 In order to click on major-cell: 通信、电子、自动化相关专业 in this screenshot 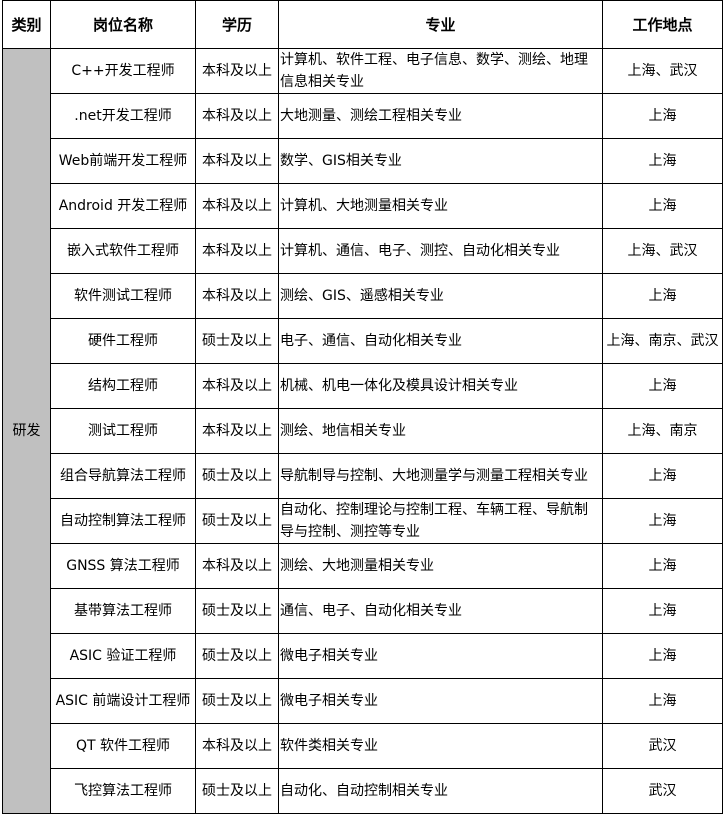, I will do `click(440, 611)`.